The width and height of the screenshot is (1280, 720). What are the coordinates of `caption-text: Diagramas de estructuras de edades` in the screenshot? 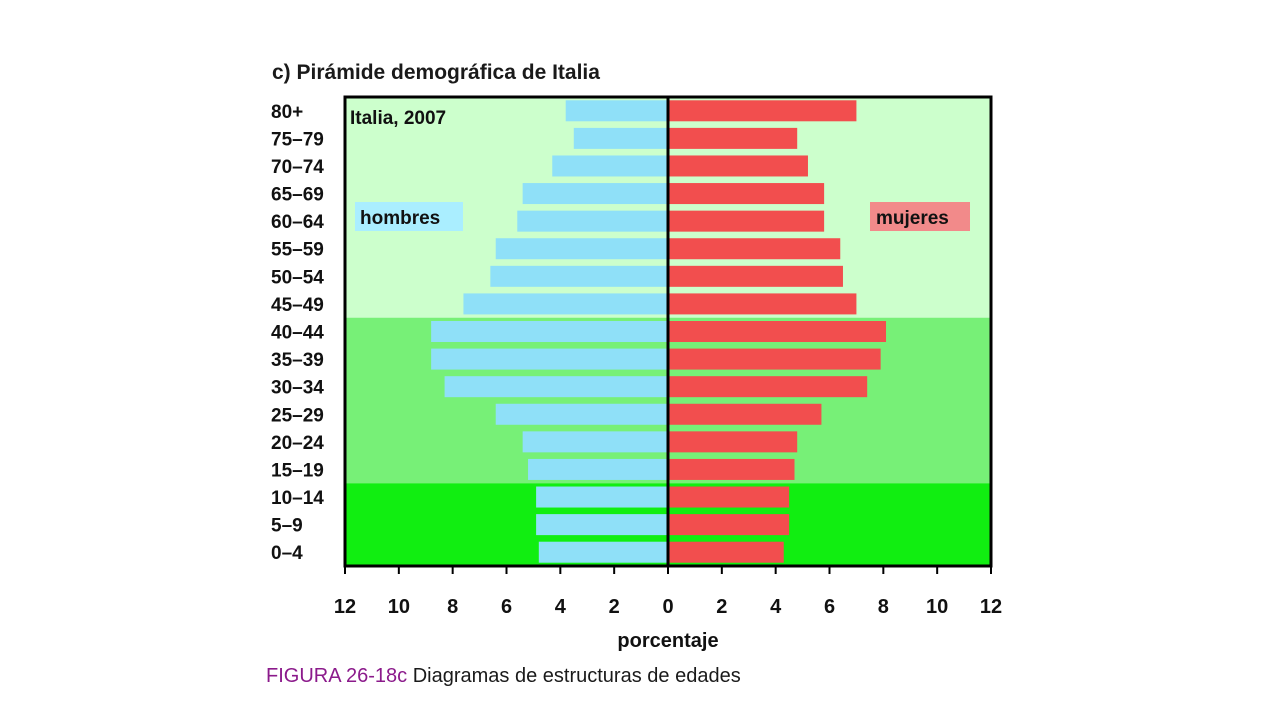 It's located at (574, 676).